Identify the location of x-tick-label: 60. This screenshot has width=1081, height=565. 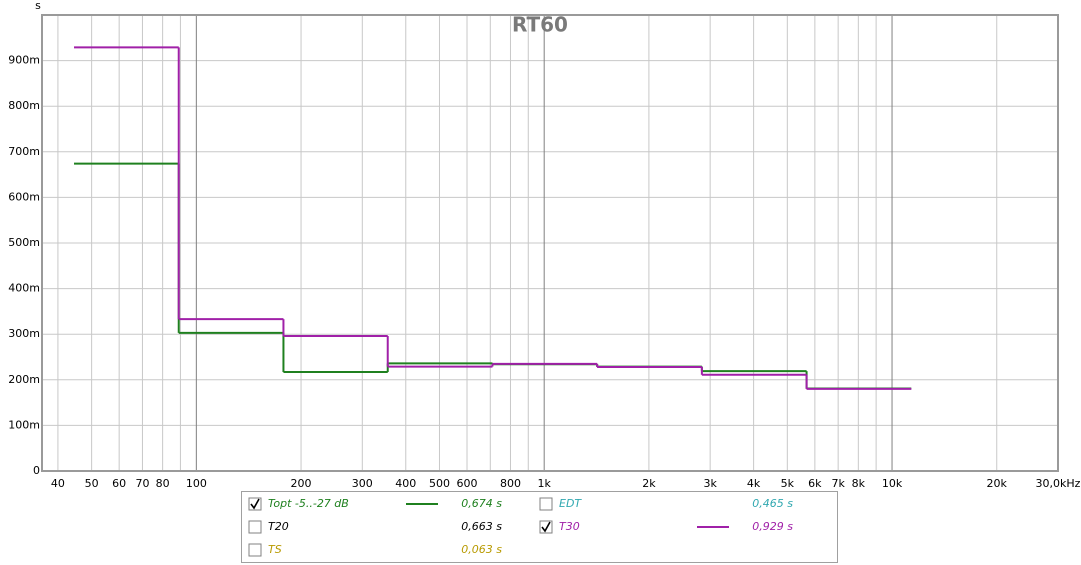
(119, 483).